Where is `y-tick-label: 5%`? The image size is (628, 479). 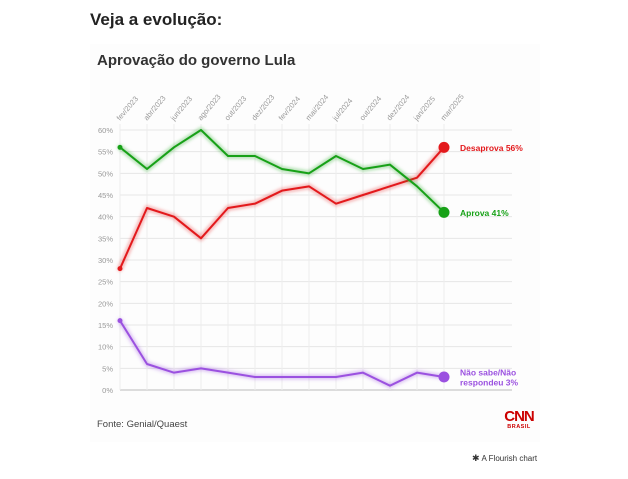 y-tick-label: 5% is located at coordinates (107, 368).